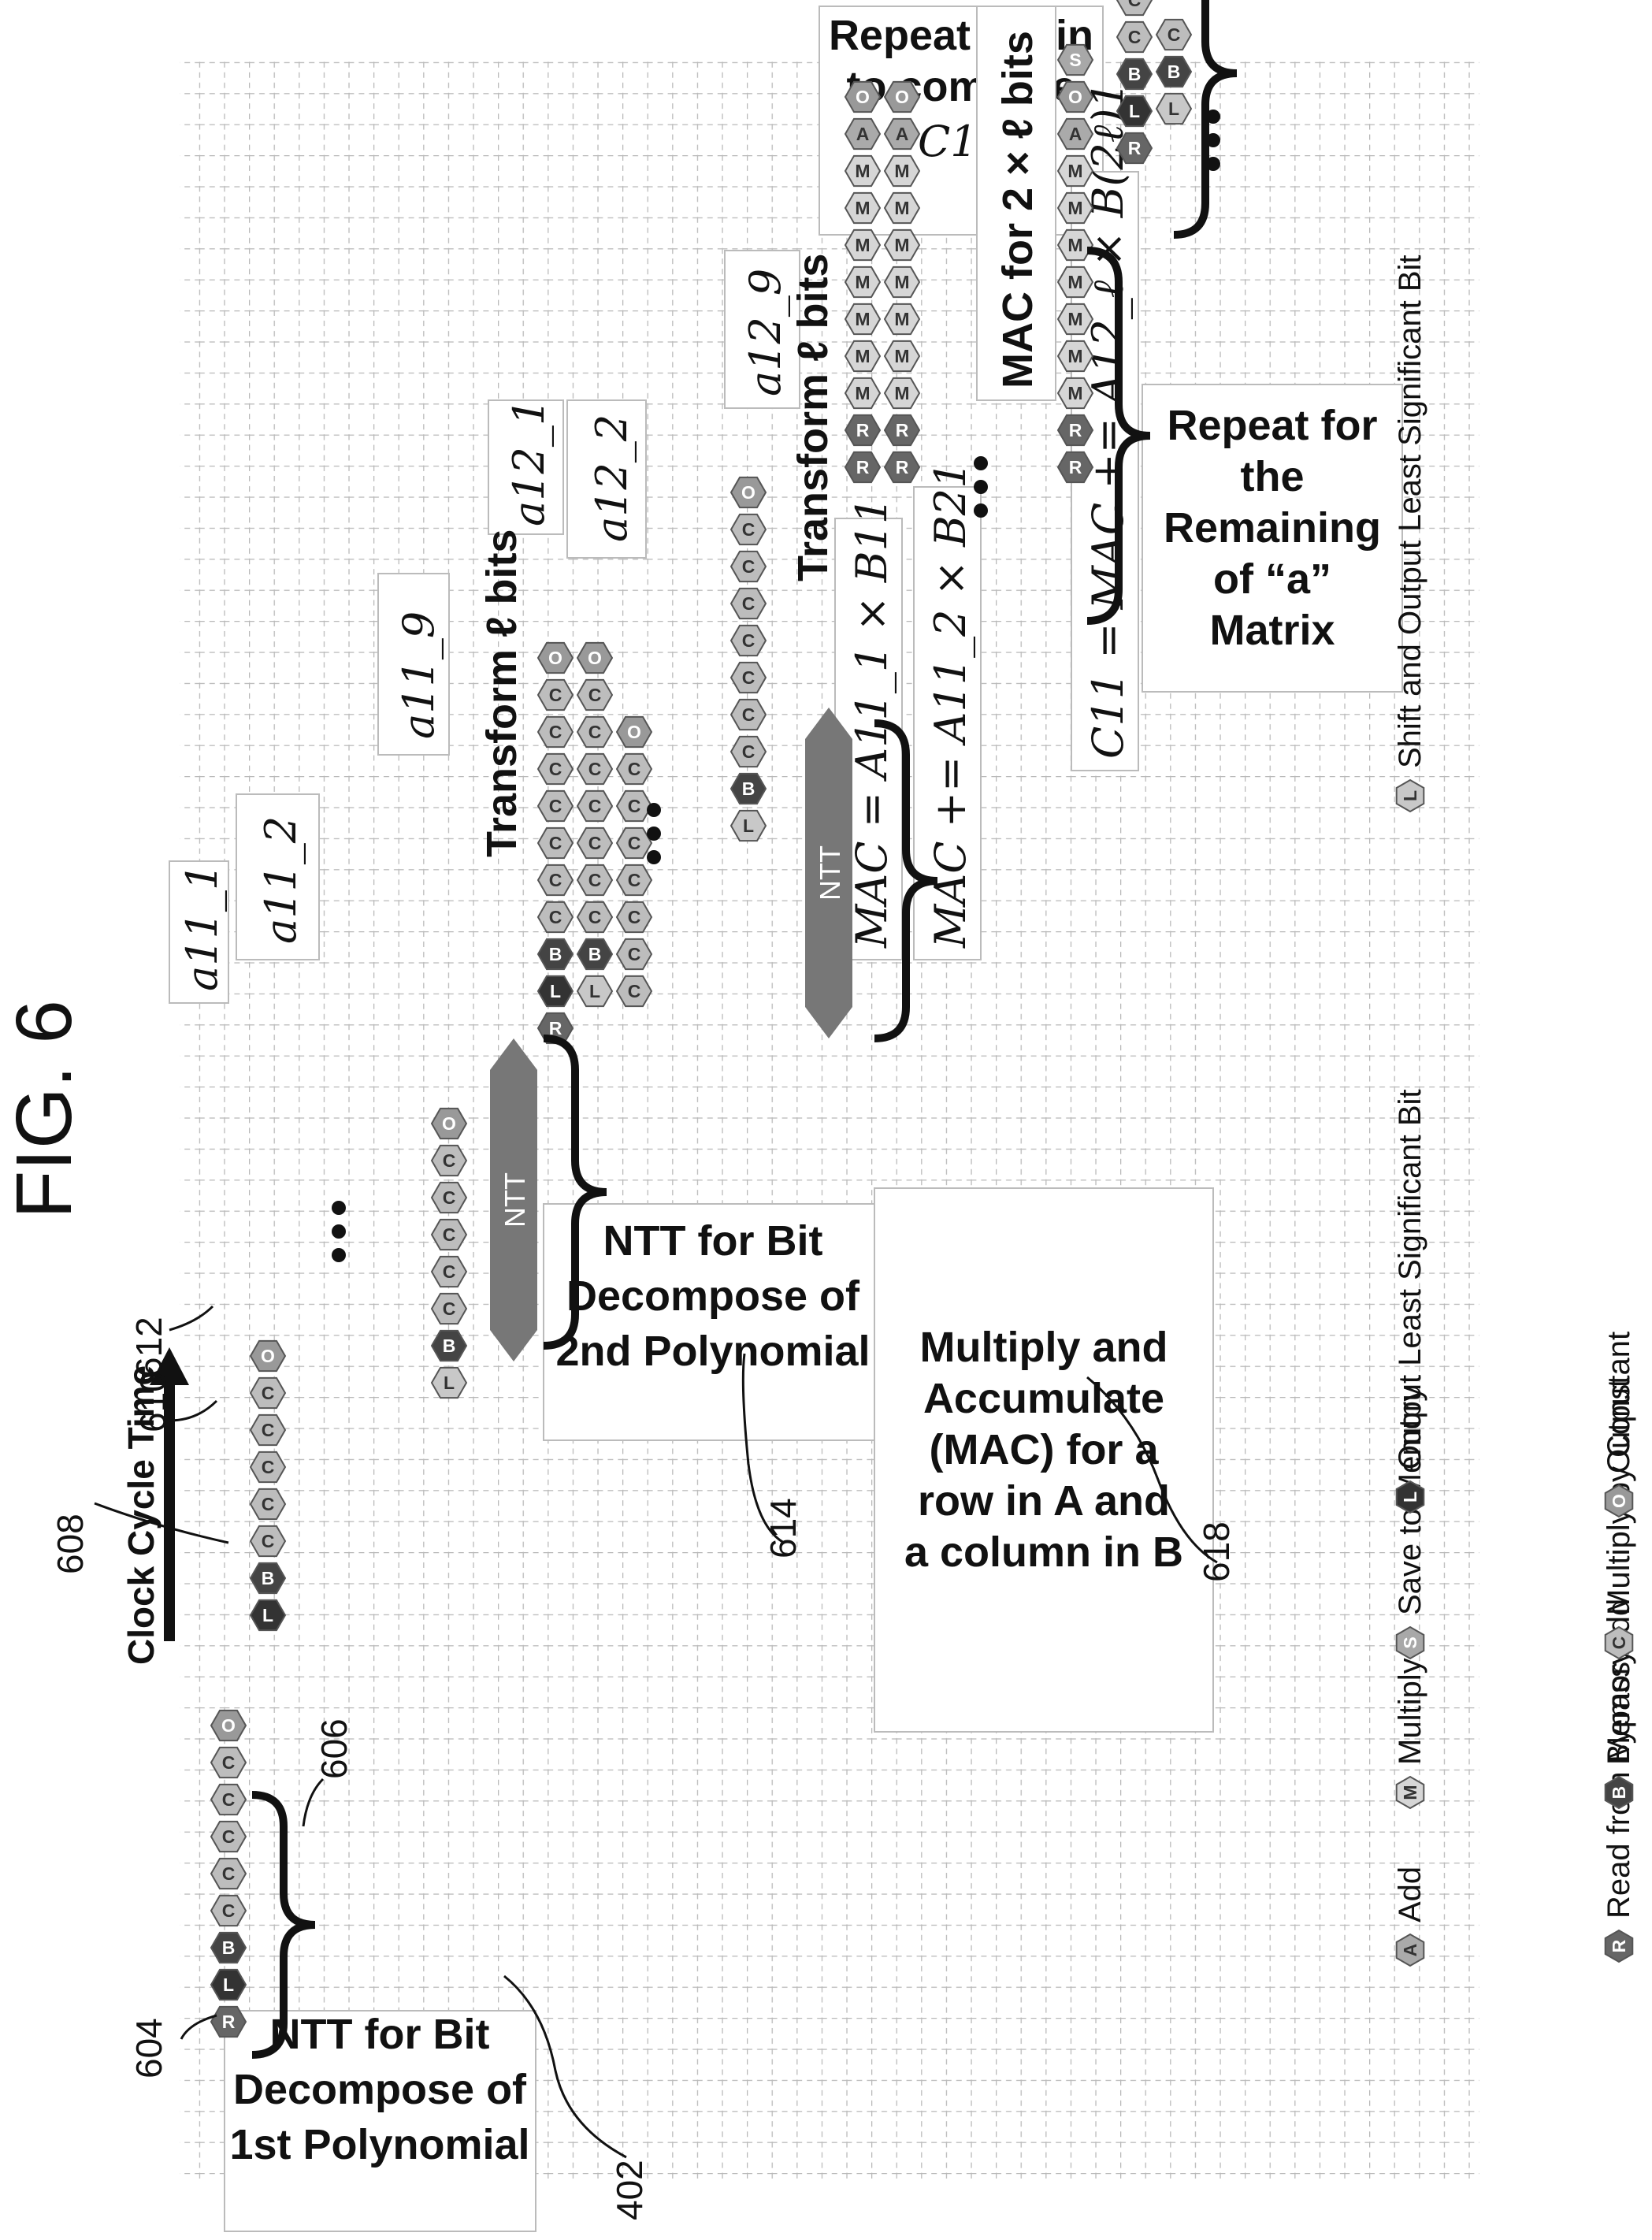  I want to click on ntt-block-1: NTT, so click(513, 1199).